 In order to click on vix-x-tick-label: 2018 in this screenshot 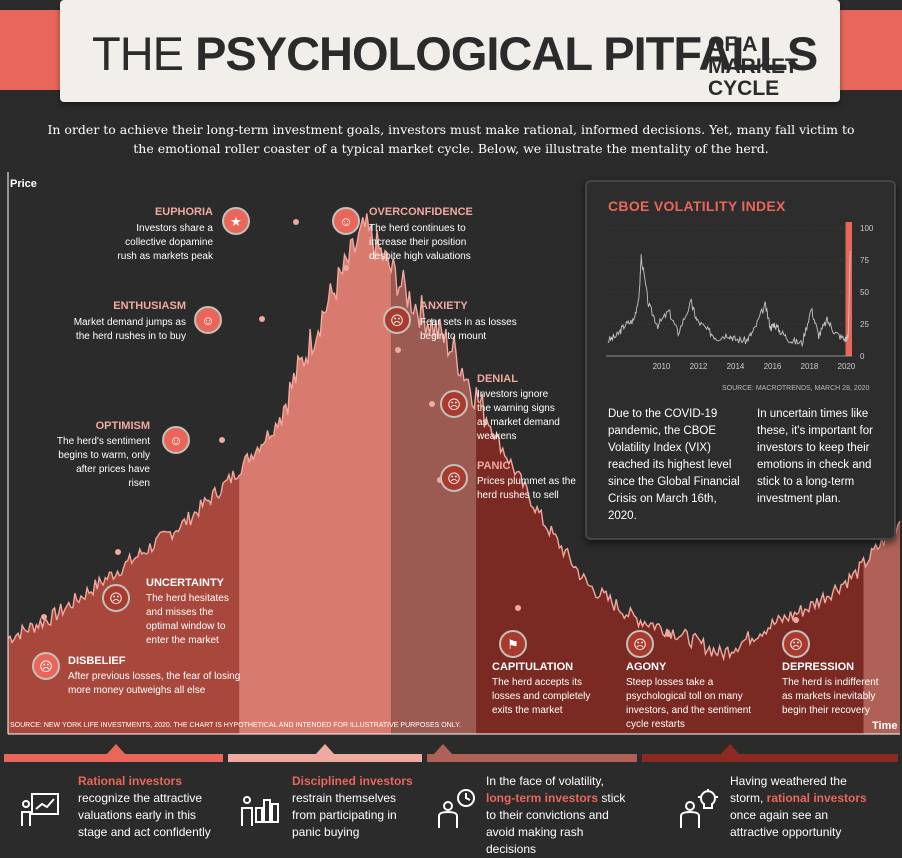, I will do `click(810, 366)`.